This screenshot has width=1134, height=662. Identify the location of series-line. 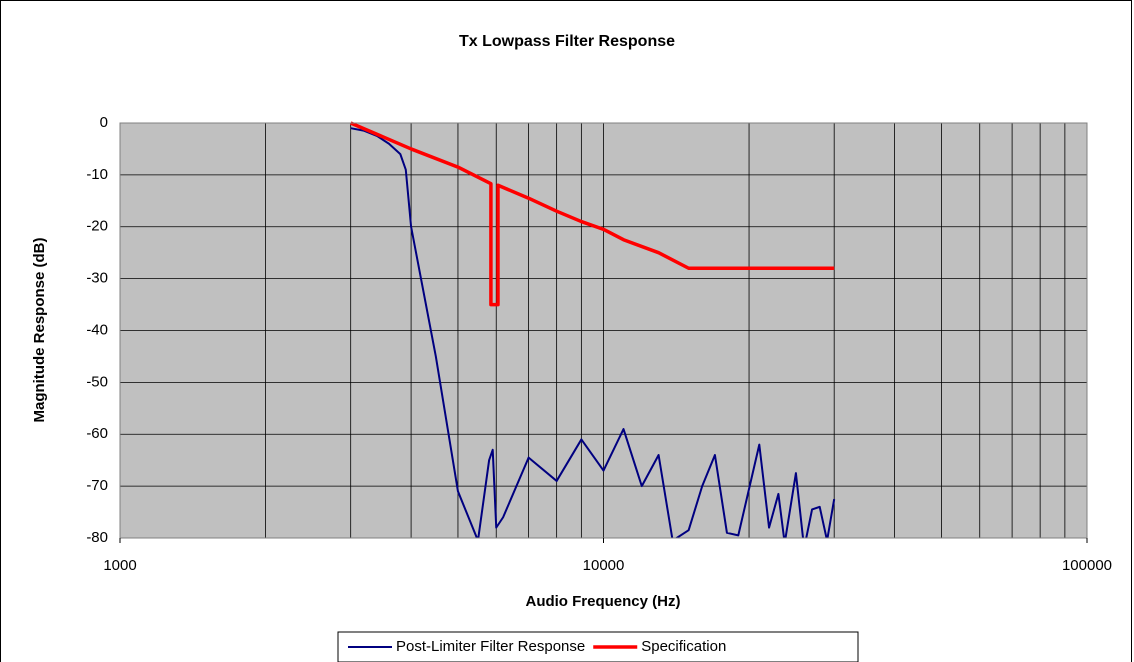
(592, 214).